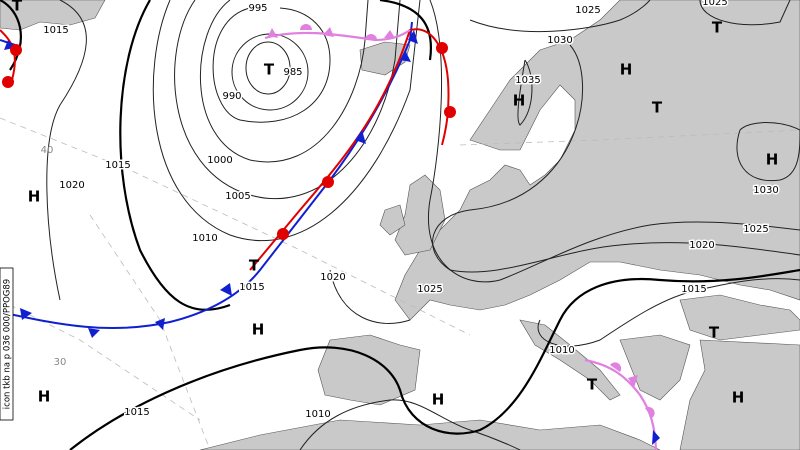 The width and height of the screenshot is (800, 450). I want to click on source-box, so click(7, 344).